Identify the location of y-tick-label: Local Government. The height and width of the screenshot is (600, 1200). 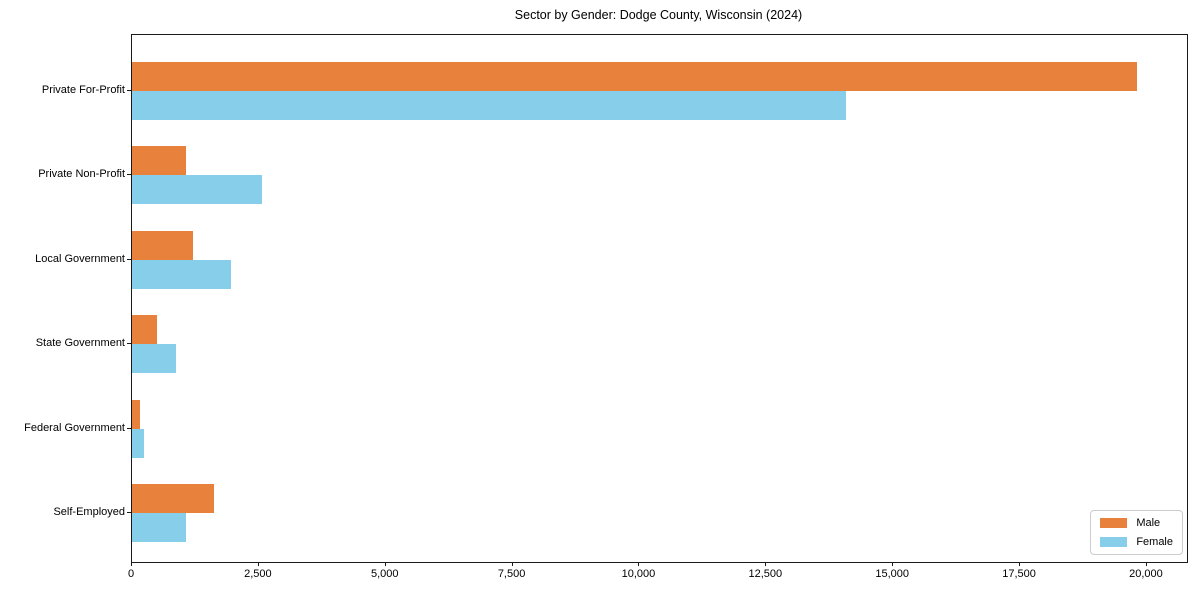
(80, 258).